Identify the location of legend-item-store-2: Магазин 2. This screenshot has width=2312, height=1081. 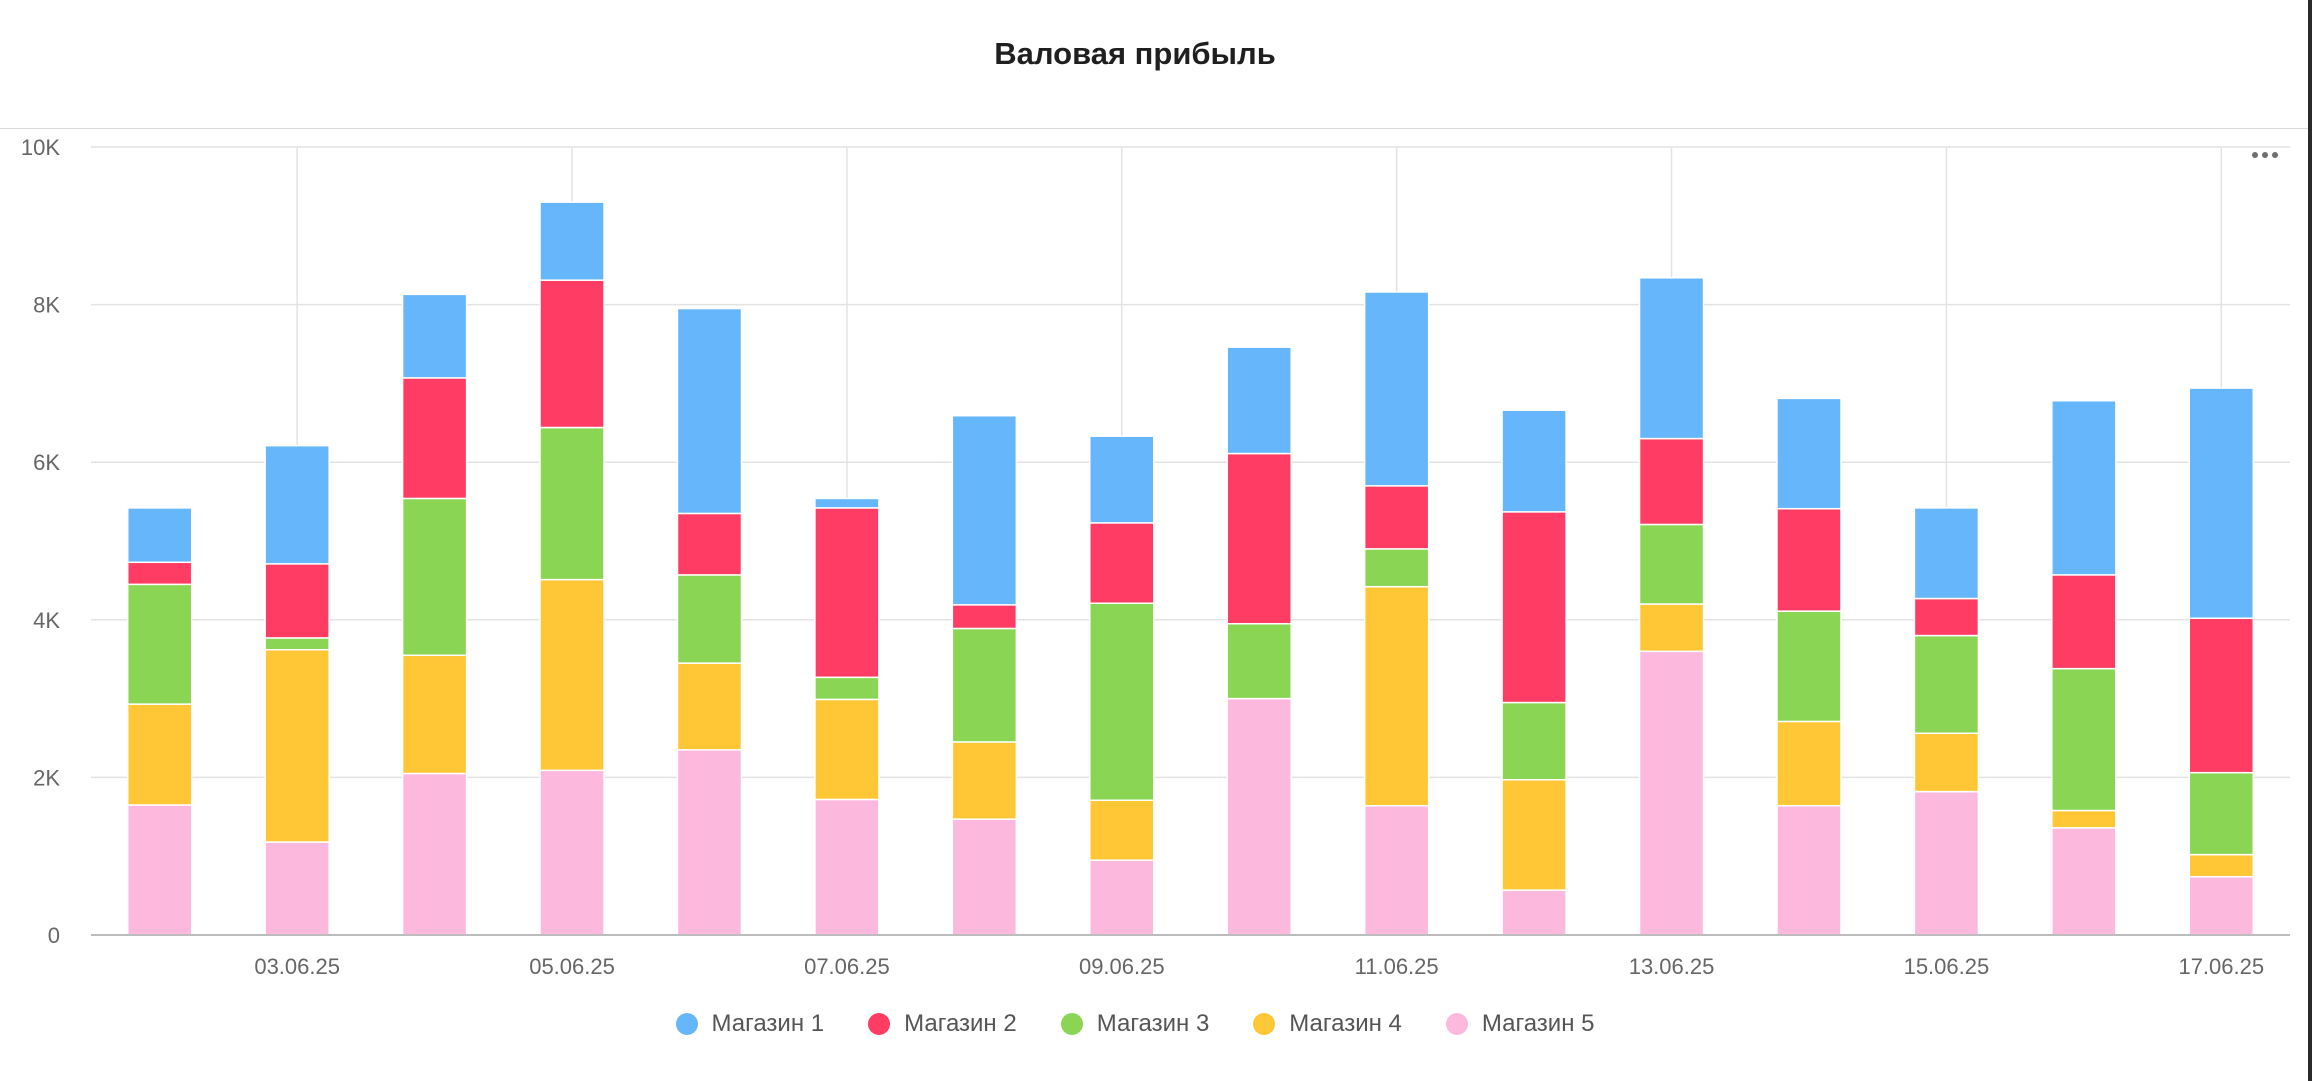
(942, 1024).